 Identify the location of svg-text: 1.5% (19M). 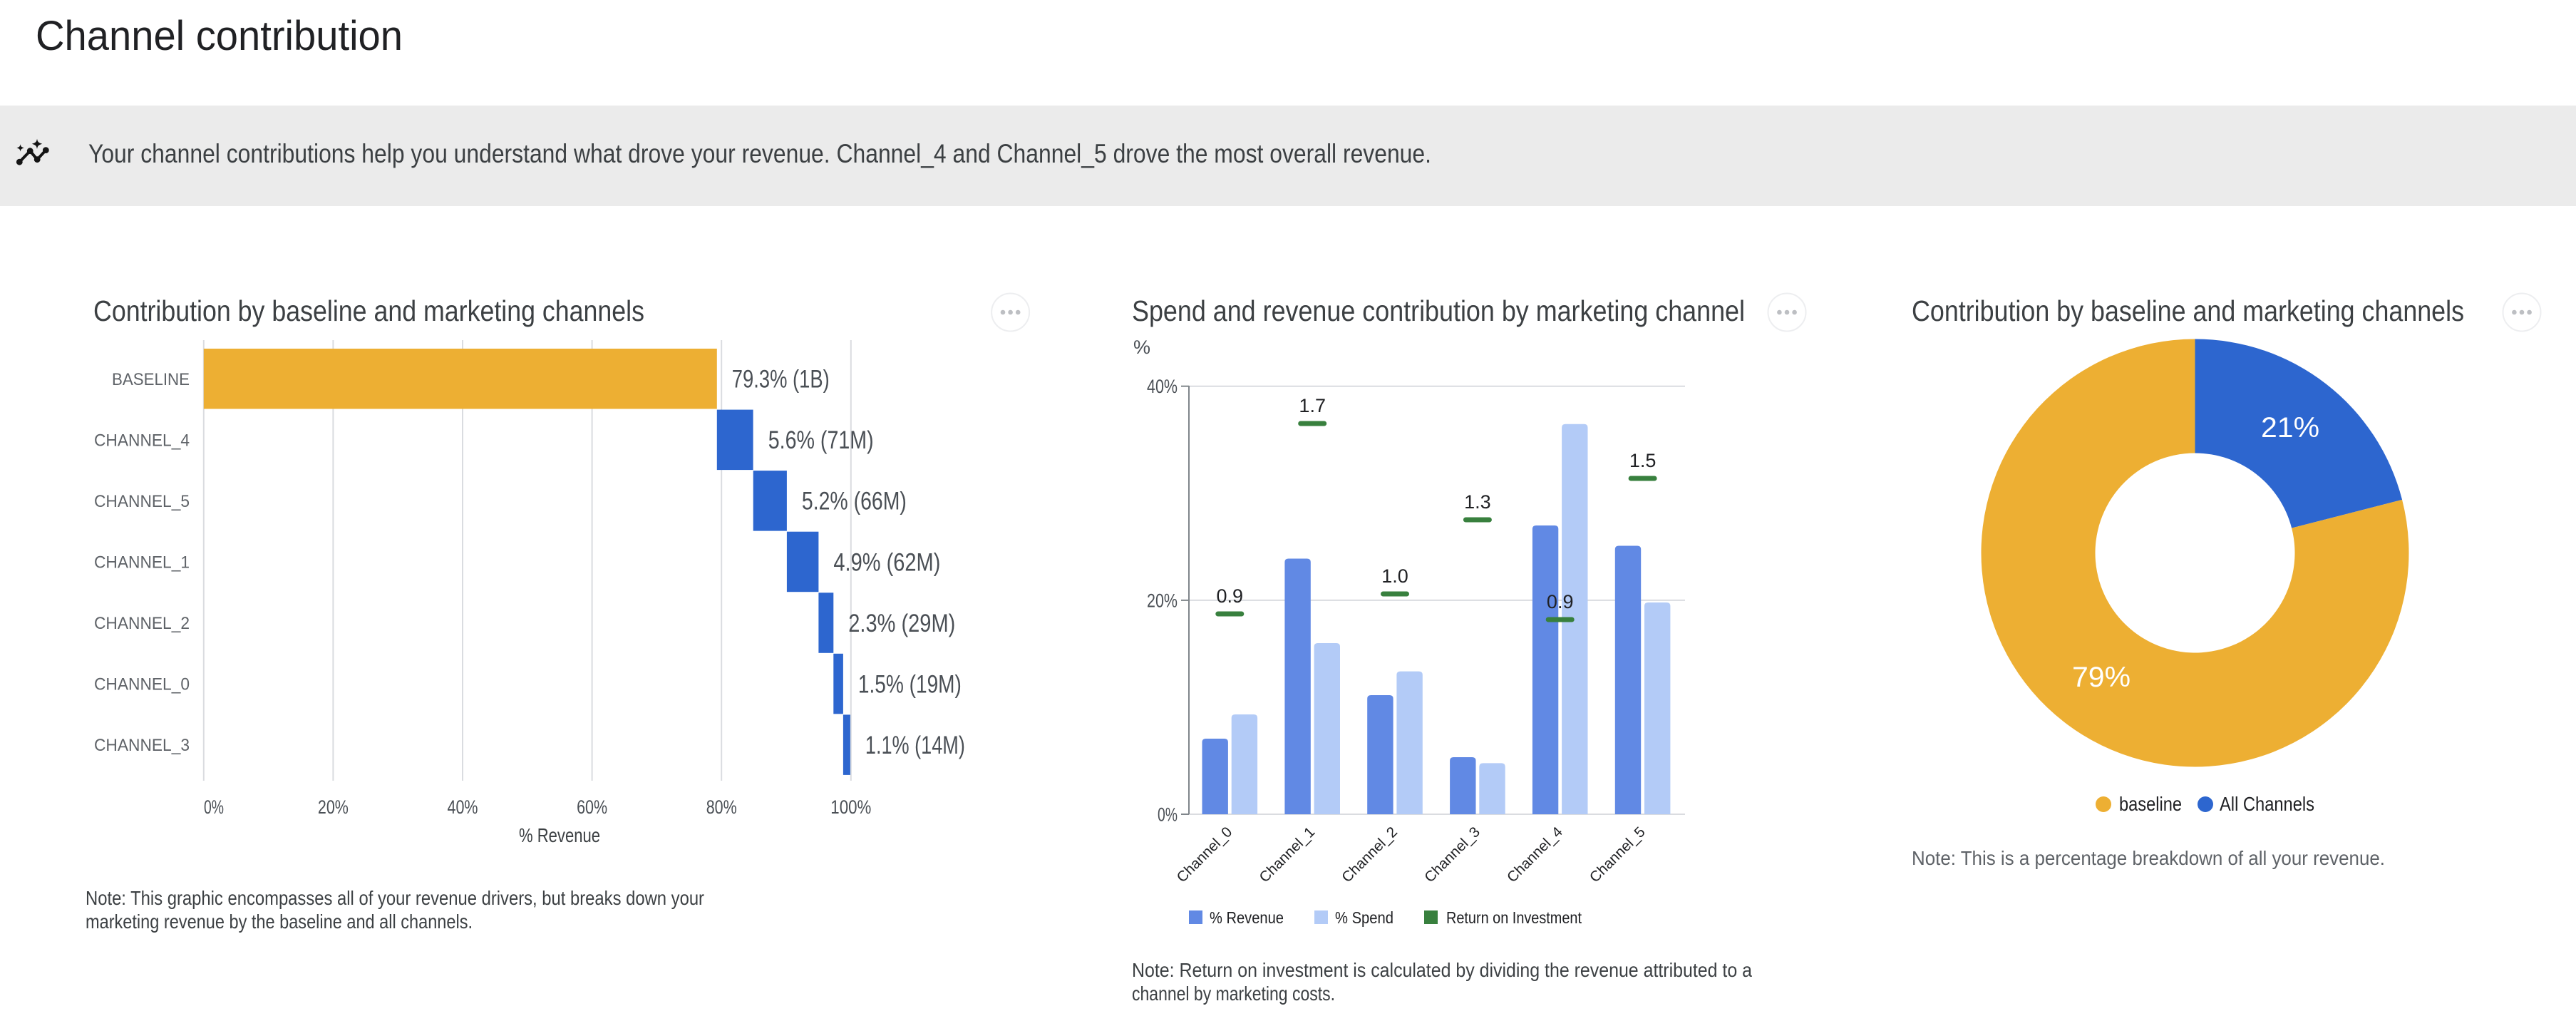
(910, 684).